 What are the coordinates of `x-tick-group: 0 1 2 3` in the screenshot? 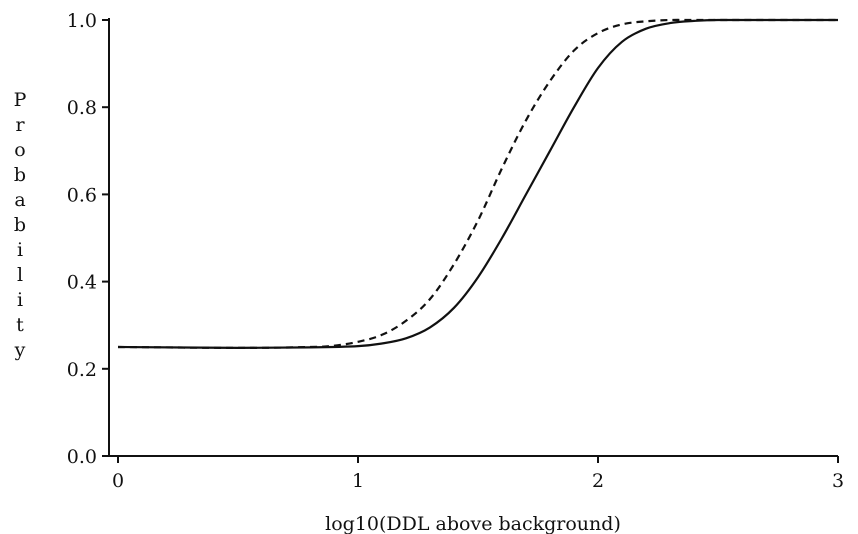 It's located at (478, 474).